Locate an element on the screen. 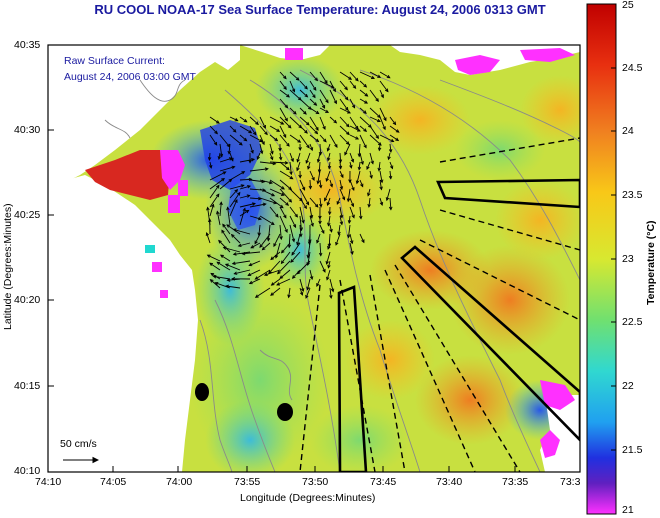 The width and height of the screenshot is (660, 518). station-marker is located at coordinates (285, 412).